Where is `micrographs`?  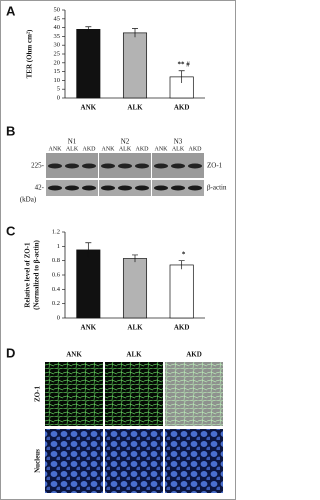 micrographs is located at coordinates (134, 427).